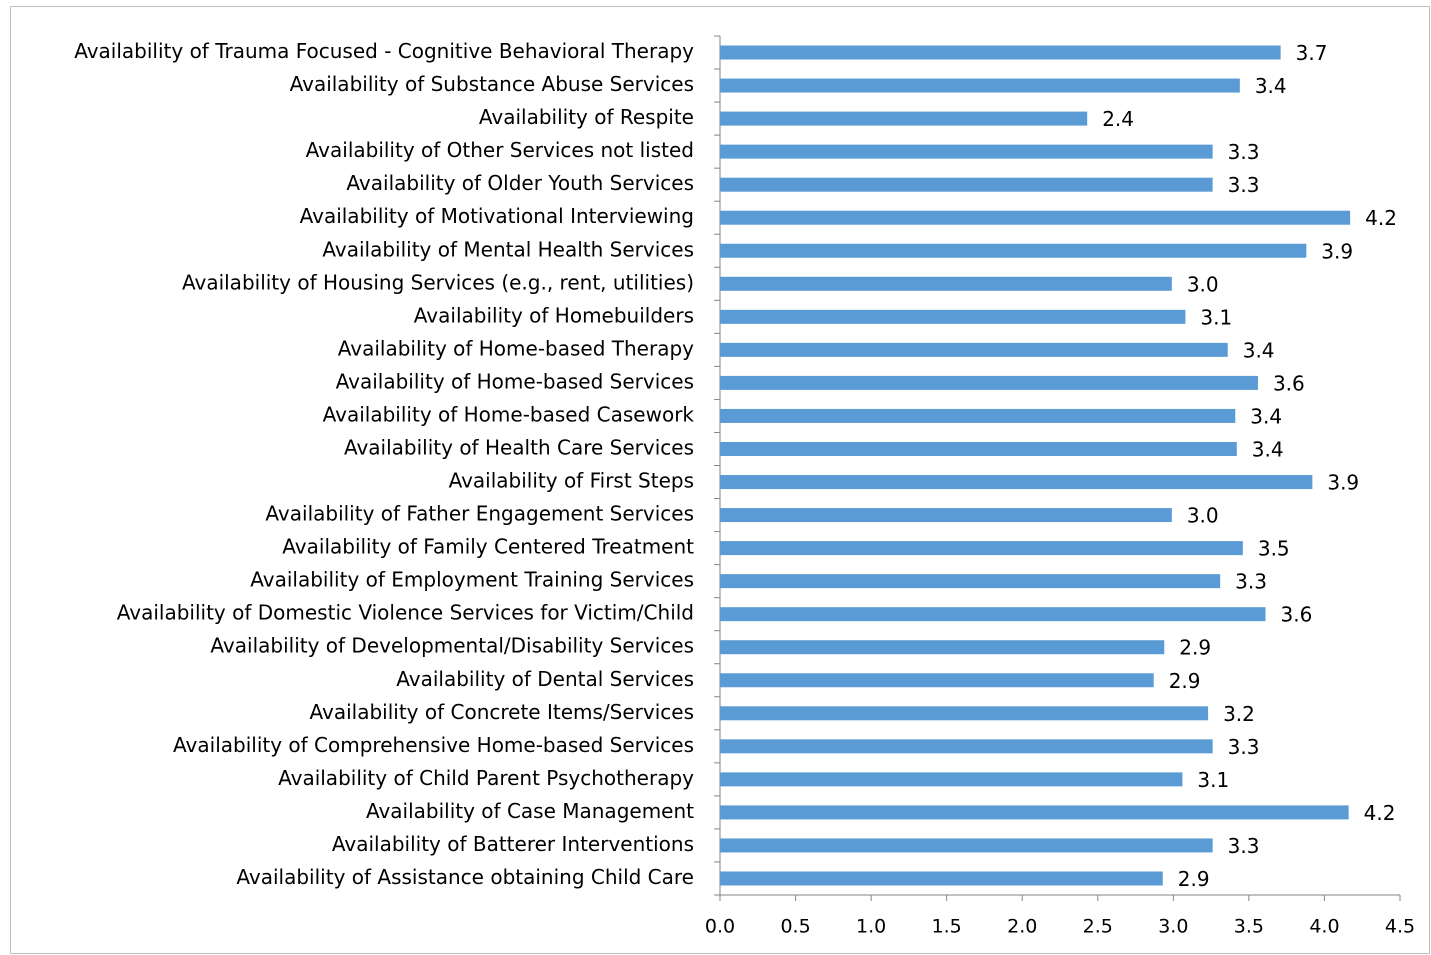 Image resolution: width=1431 pixels, height=955 pixels. What do you see at coordinates (509, 414) in the screenshot?
I see `category-label: Availability of Home-based Casework` at bounding box center [509, 414].